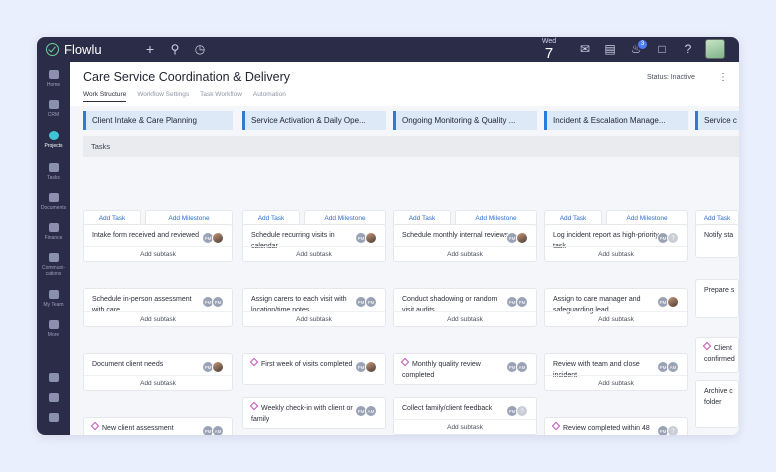  Describe the element at coordinates (610, 49) in the screenshot. I see `tasks-icon: ▤` at that location.